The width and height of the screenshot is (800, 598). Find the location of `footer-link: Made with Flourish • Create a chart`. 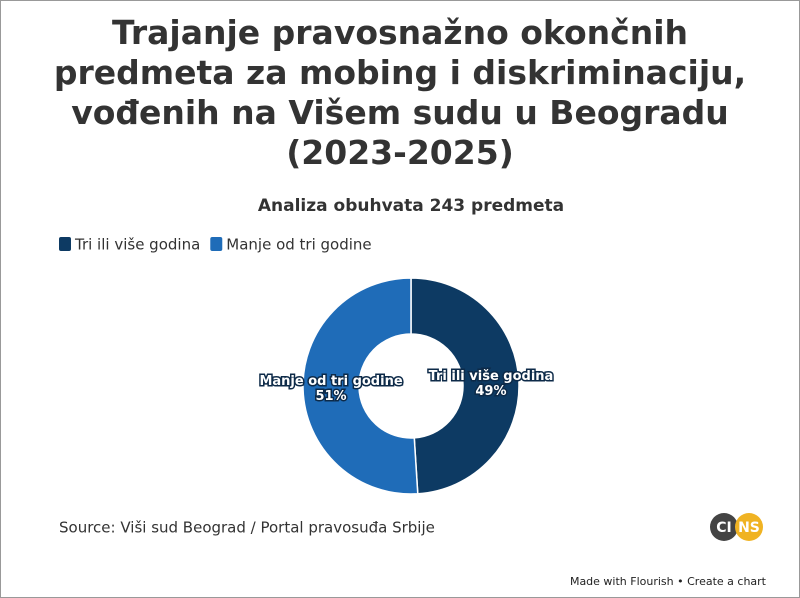

footer-link: Made with Flourish • Create a chart is located at coordinates (668, 581).